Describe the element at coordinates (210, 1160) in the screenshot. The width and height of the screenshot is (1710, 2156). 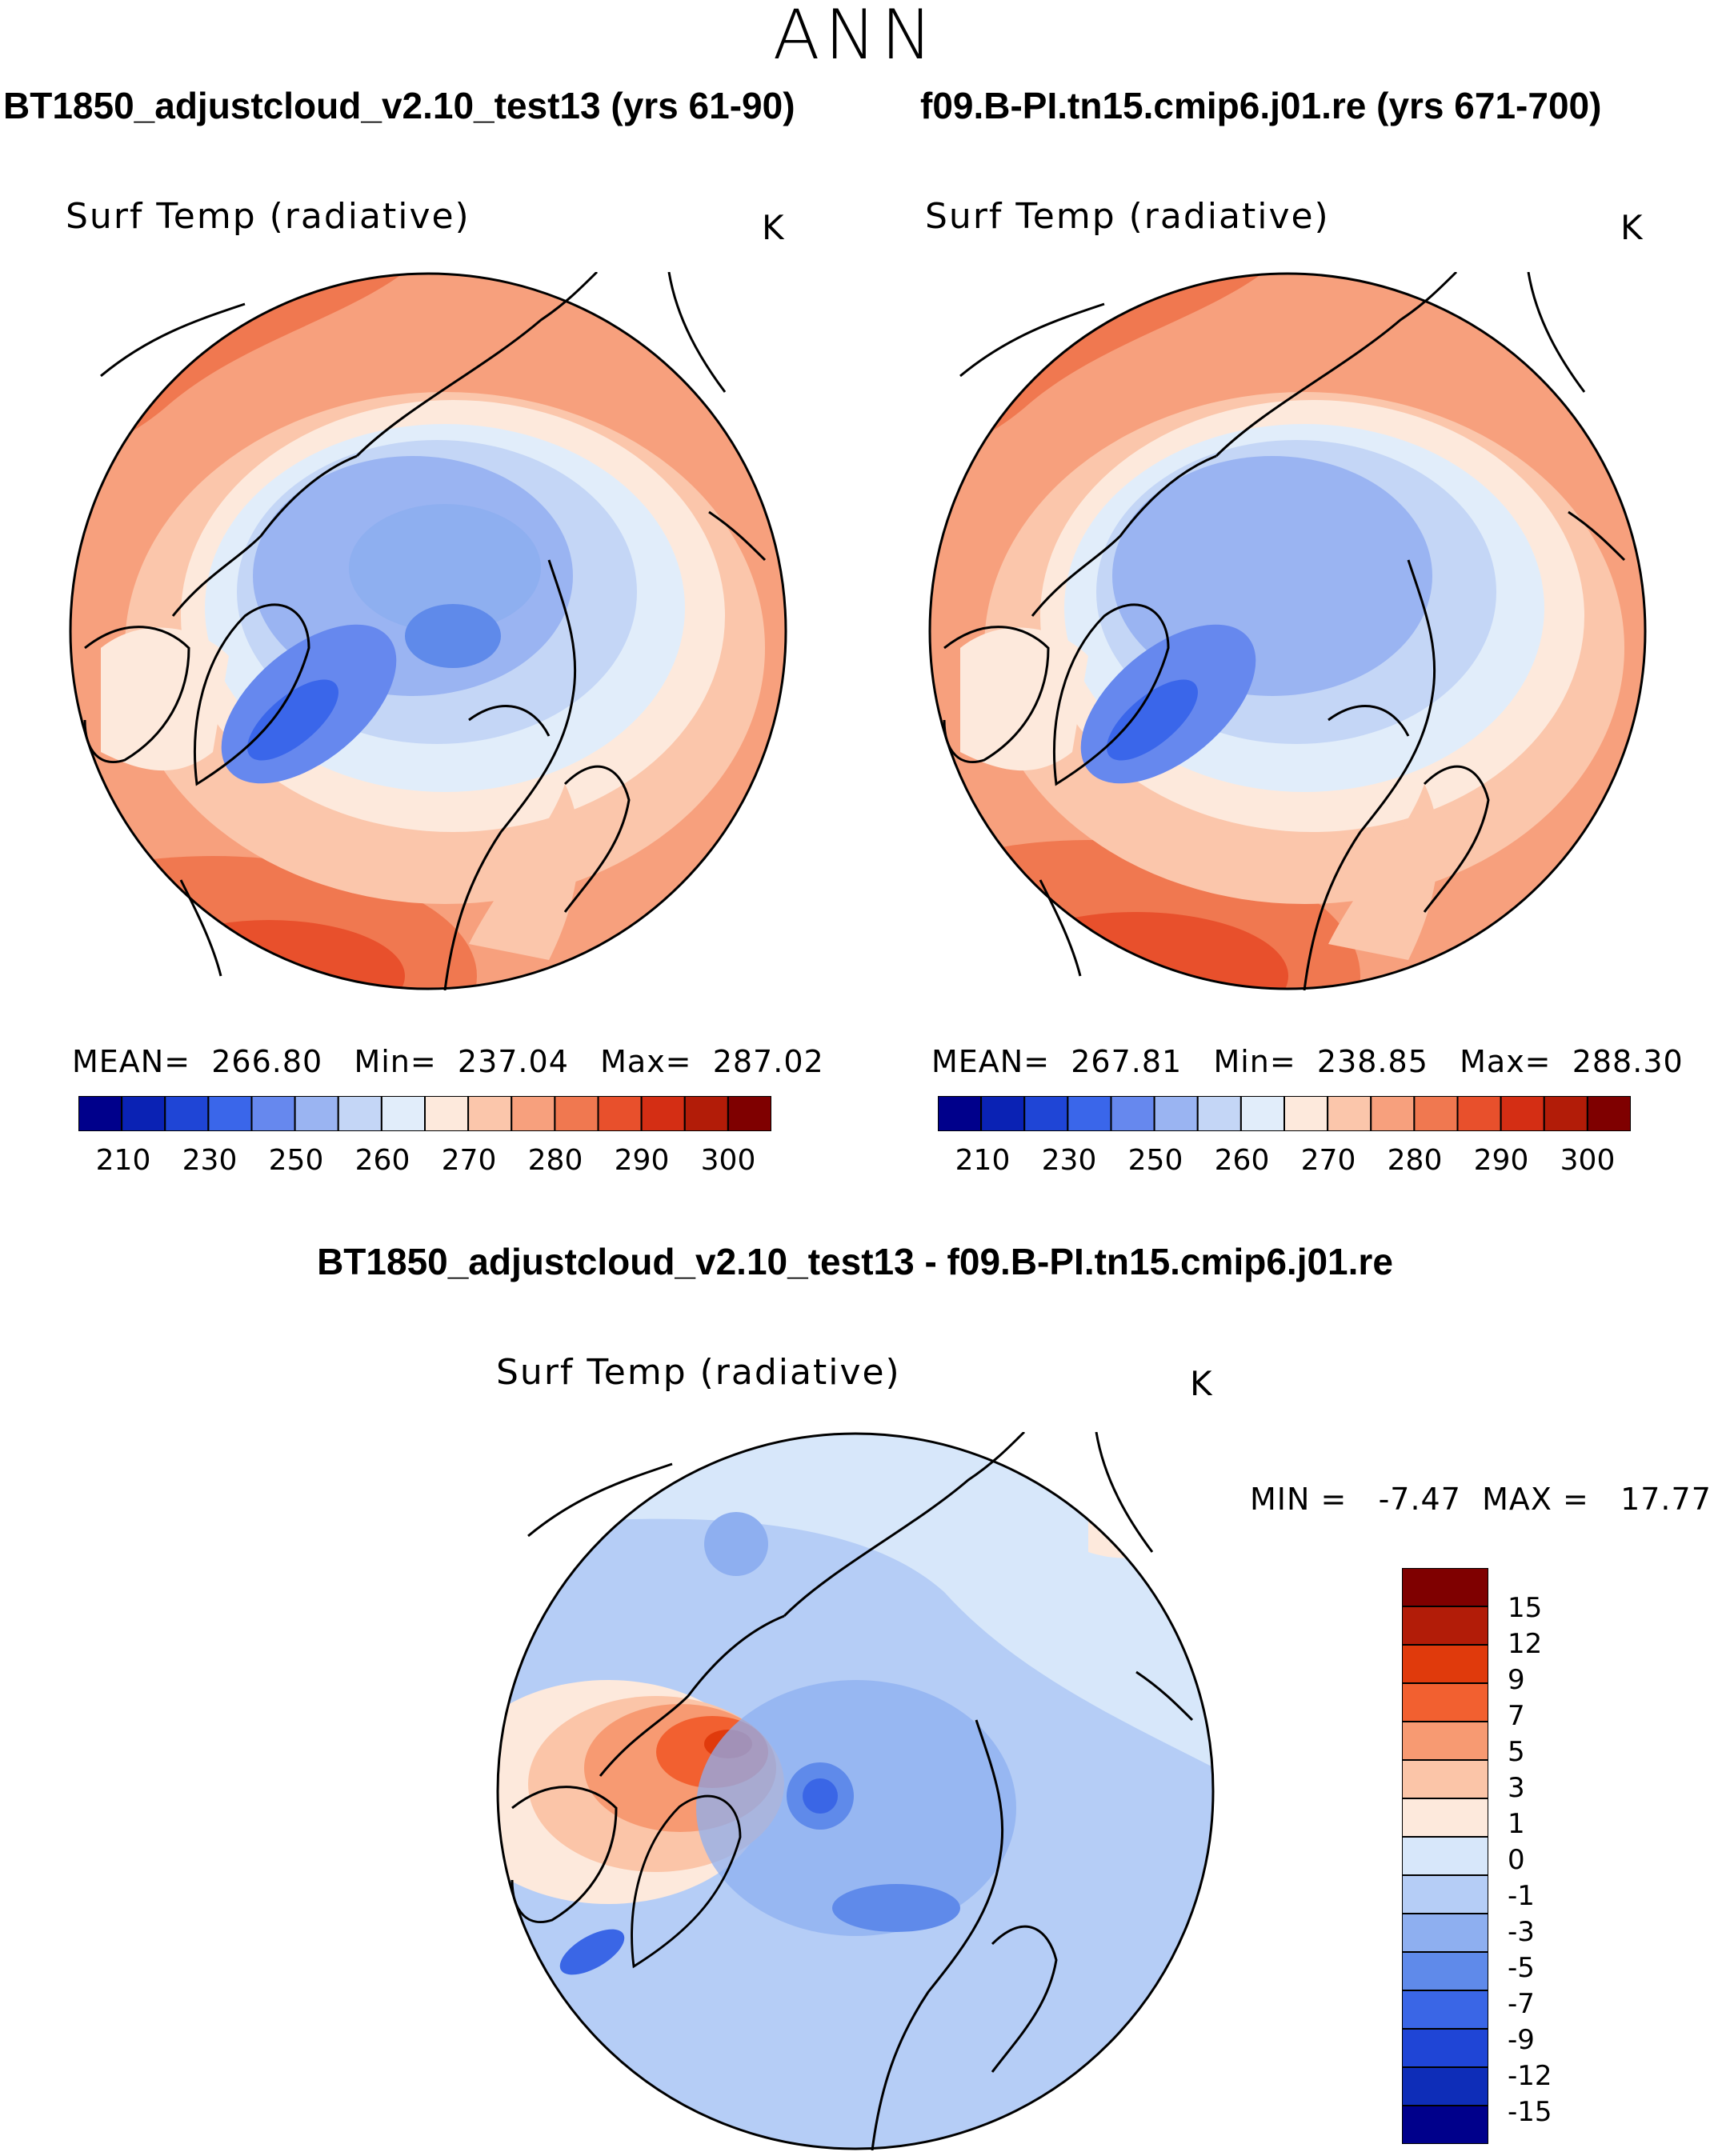
I see `colorbar-left-tick: 230` at that location.